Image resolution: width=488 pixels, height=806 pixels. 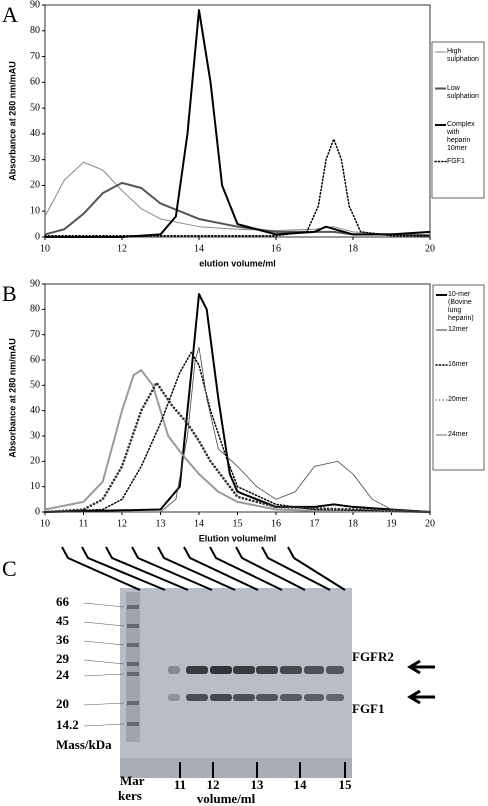 I want to click on band-label: FGF1, so click(x=368, y=708).